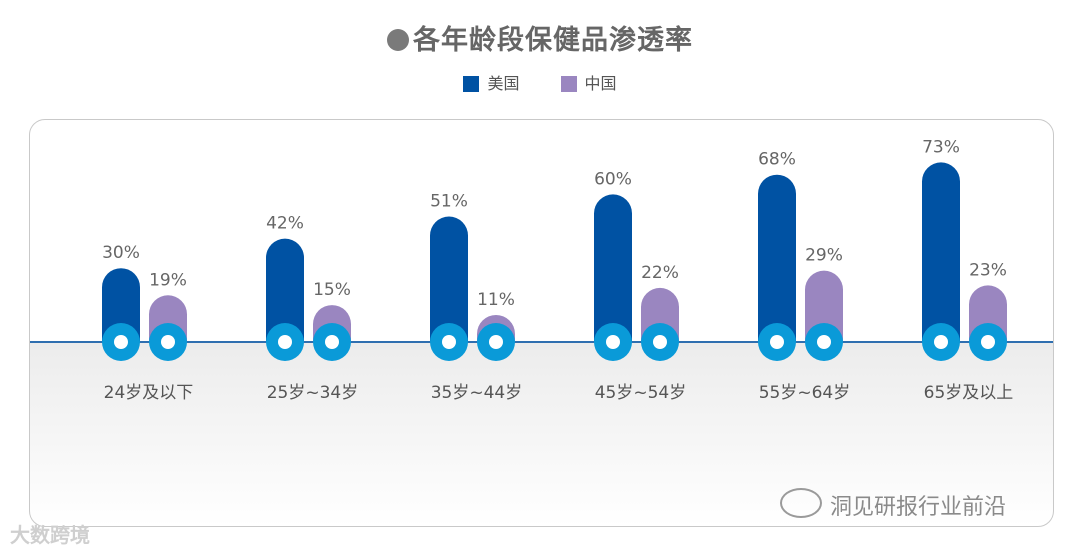 The height and width of the screenshot is (551, 1080). I want to click on watermark-left: 大数跨境, so click(50, 535).